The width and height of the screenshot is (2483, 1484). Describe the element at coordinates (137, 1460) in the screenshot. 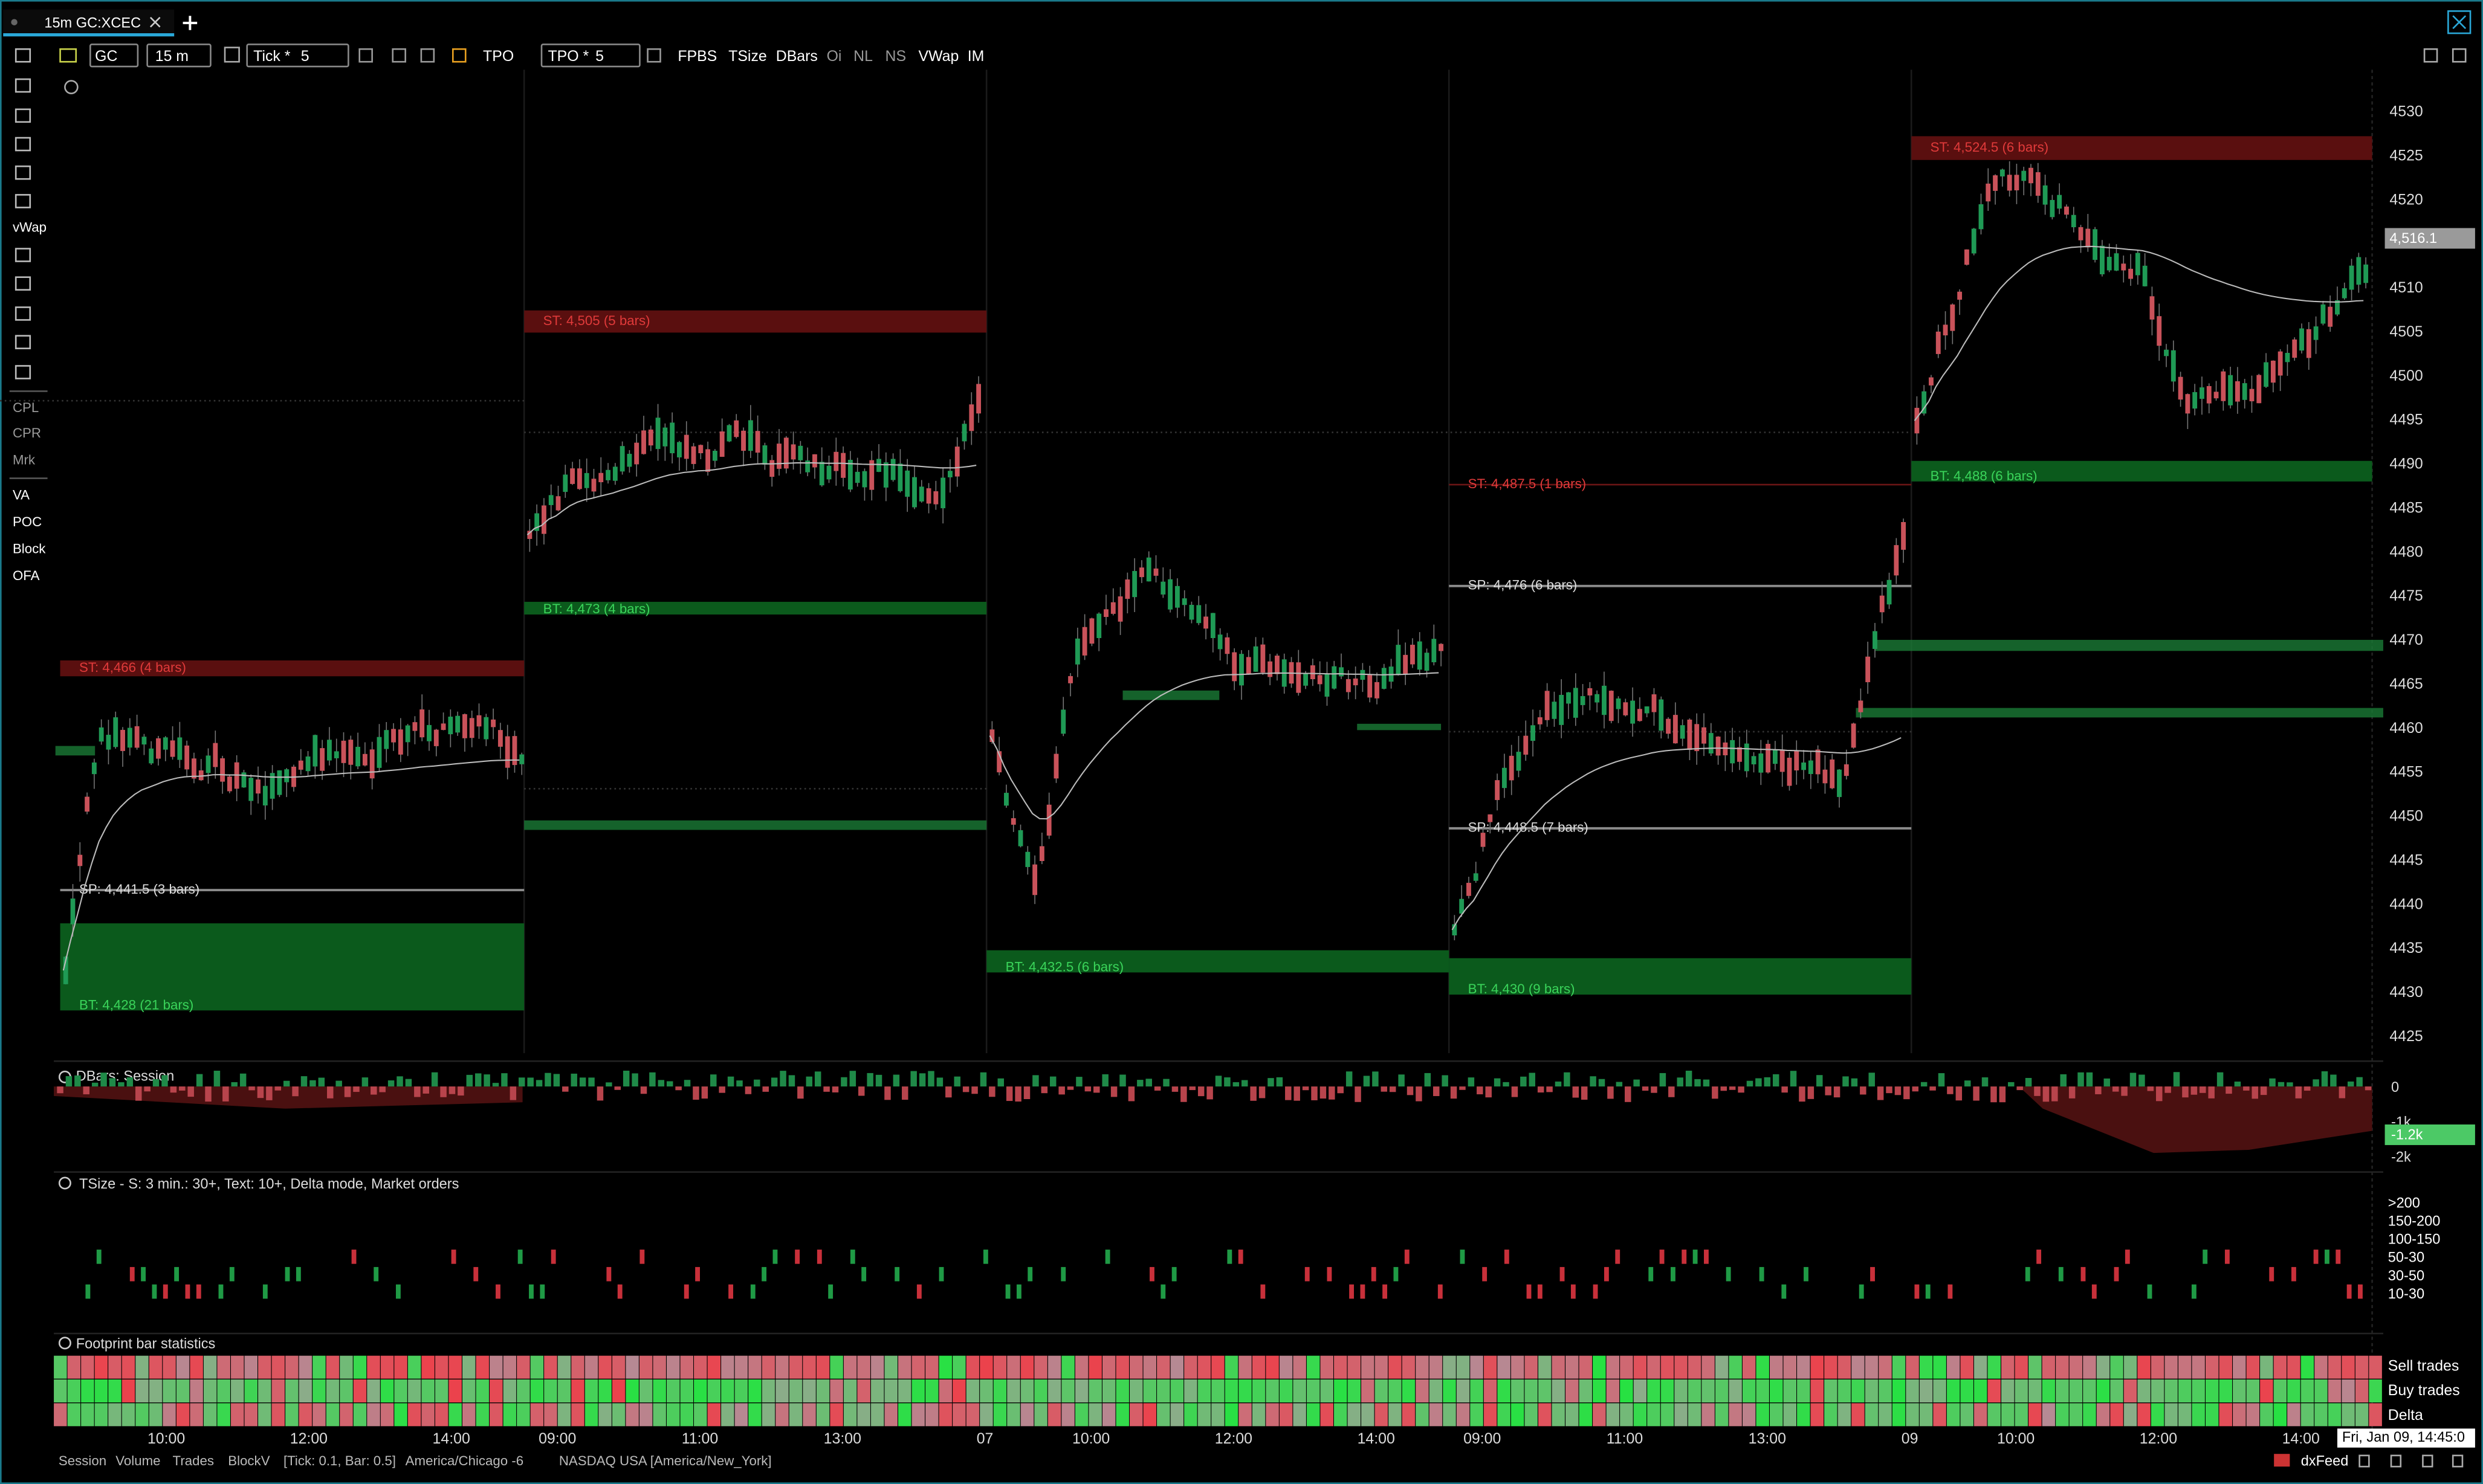

I see `status-item: Volume` at that location.